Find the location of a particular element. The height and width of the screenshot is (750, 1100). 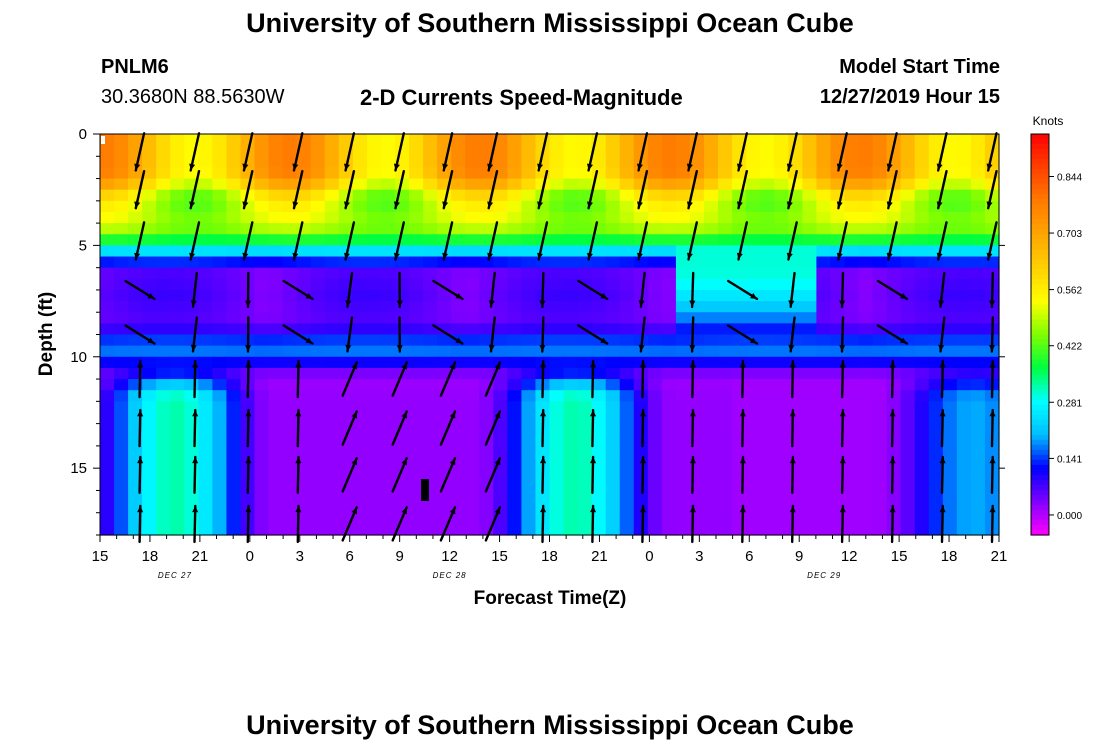

colorbar-swatch is located at coordinates (1040, 432).